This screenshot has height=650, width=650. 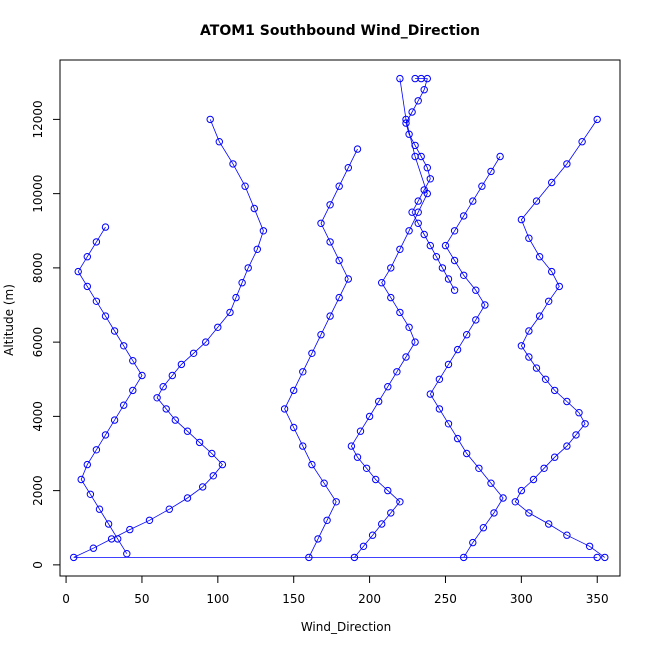 What do you see at coordinates (66, 599) in the screenshot?
I see `x-tick-label: 0` at bounding box center [66, 599].